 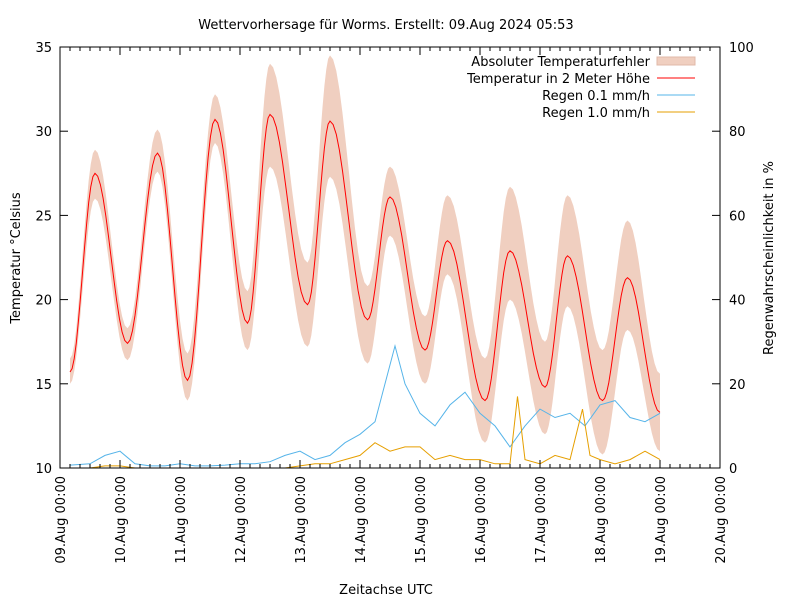 What do you see at coordinates (481, 520) in the screenshot?
I see `x-tick-label: 16.Aug 00:00` at bounding box center [481, 520].